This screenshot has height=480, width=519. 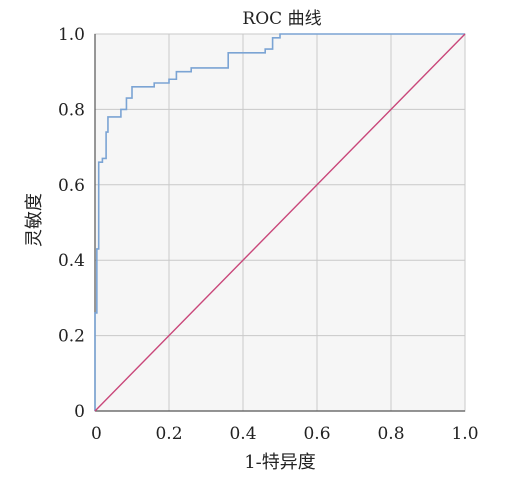 What do you see at coordinates (281, 19) in the screenshot?
I see `chart-title: ROC 曲线` at bounding box center [281, 19].